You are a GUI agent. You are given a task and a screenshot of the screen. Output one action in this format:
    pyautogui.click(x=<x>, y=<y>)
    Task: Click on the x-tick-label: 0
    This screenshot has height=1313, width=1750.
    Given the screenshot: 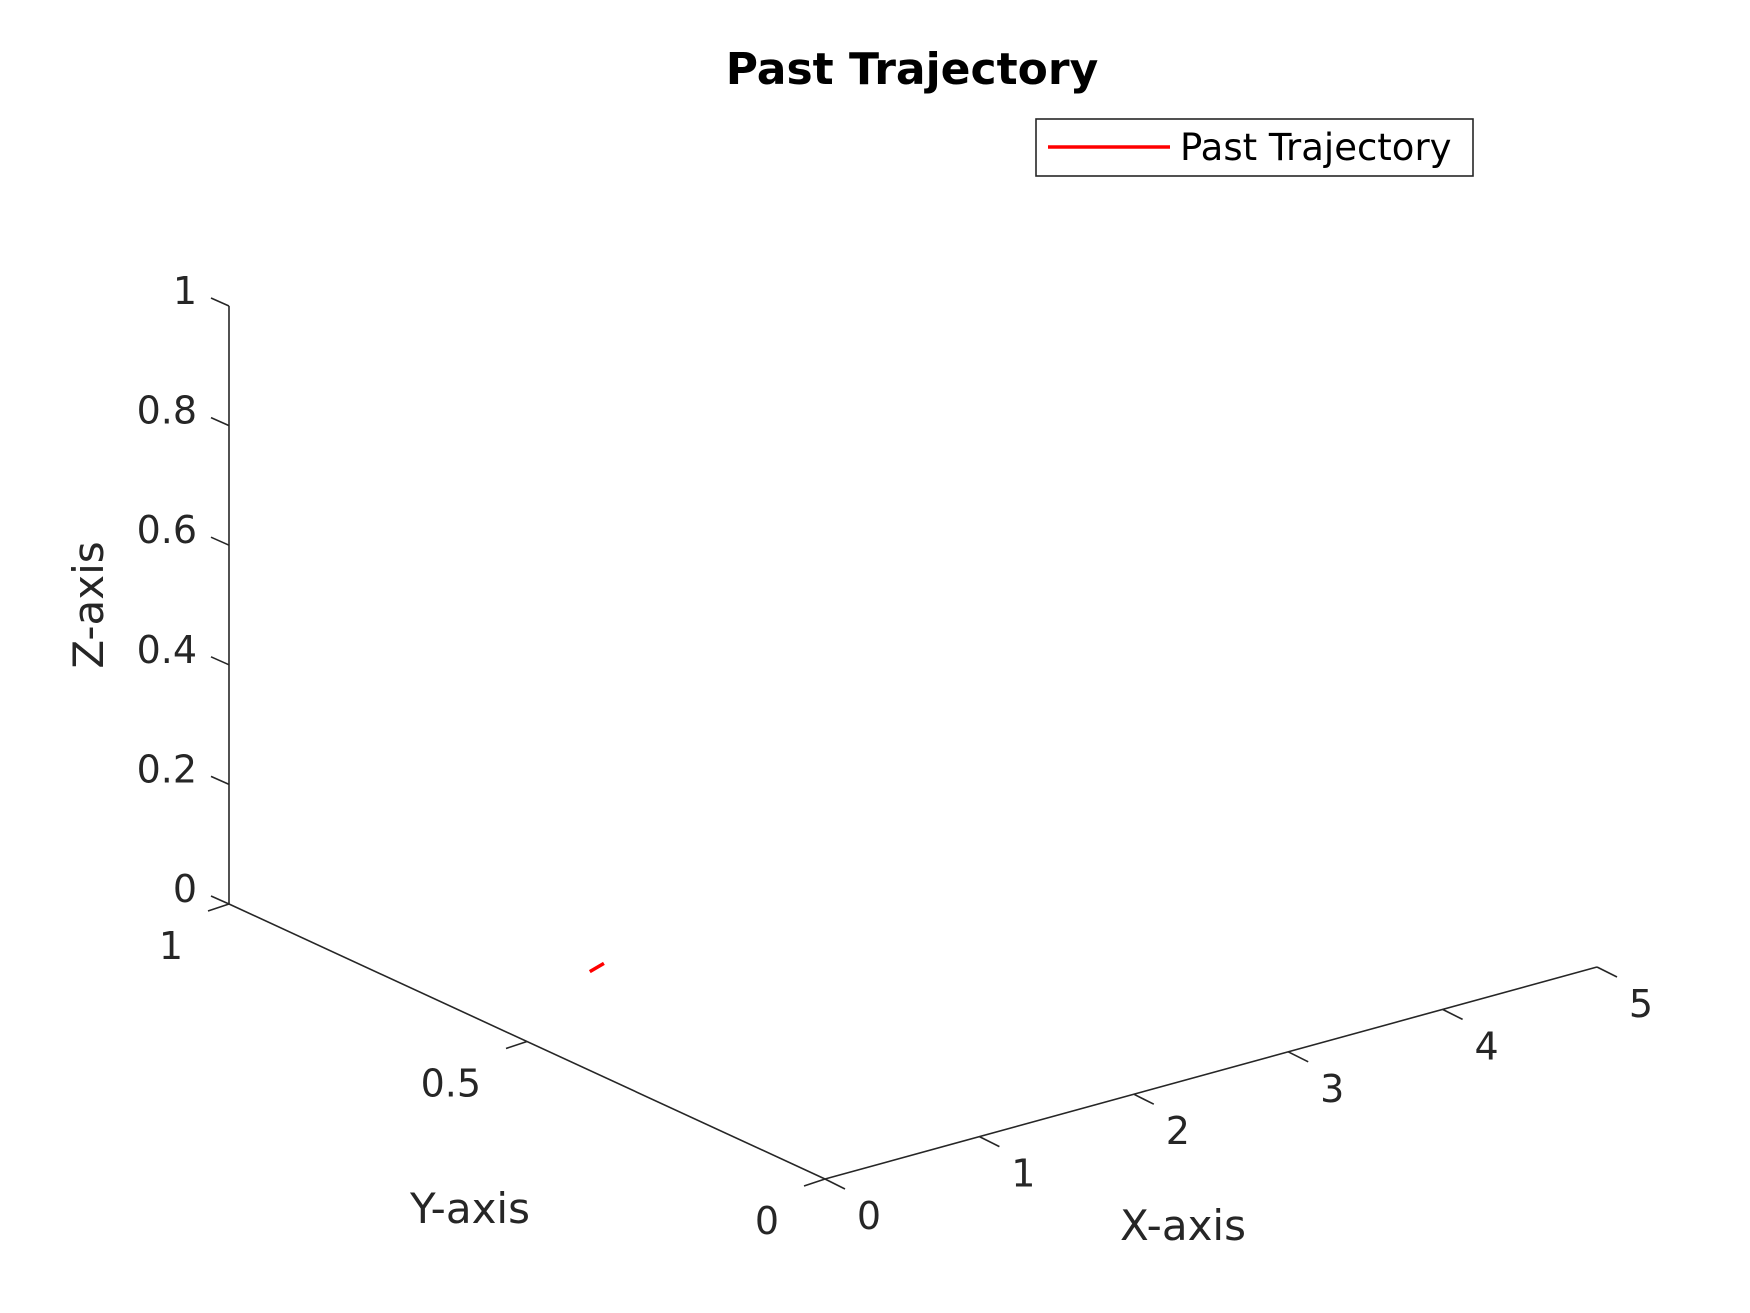 What is the action you would take?
    pyautogui.click(x=869, y=1216)
    